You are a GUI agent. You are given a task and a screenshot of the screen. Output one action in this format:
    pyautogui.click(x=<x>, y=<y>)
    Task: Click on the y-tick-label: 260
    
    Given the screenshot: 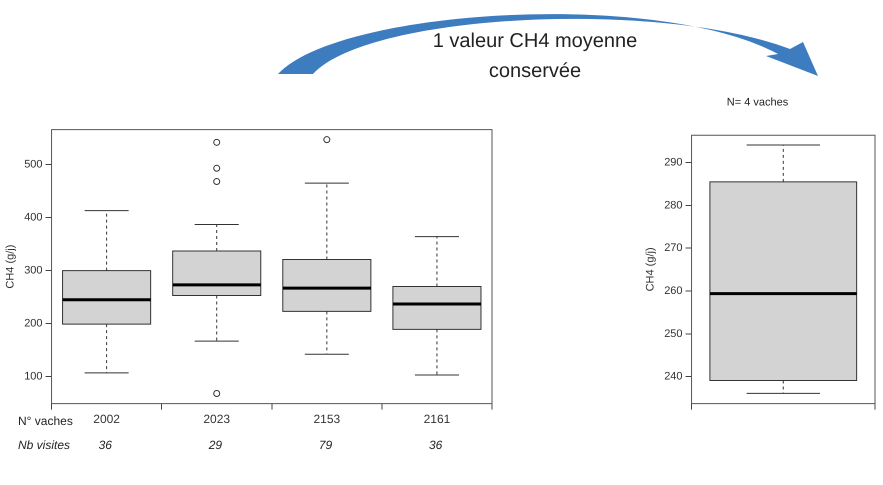 What is the action you would take?
    pyautogui.click(x=673, y=291)
    